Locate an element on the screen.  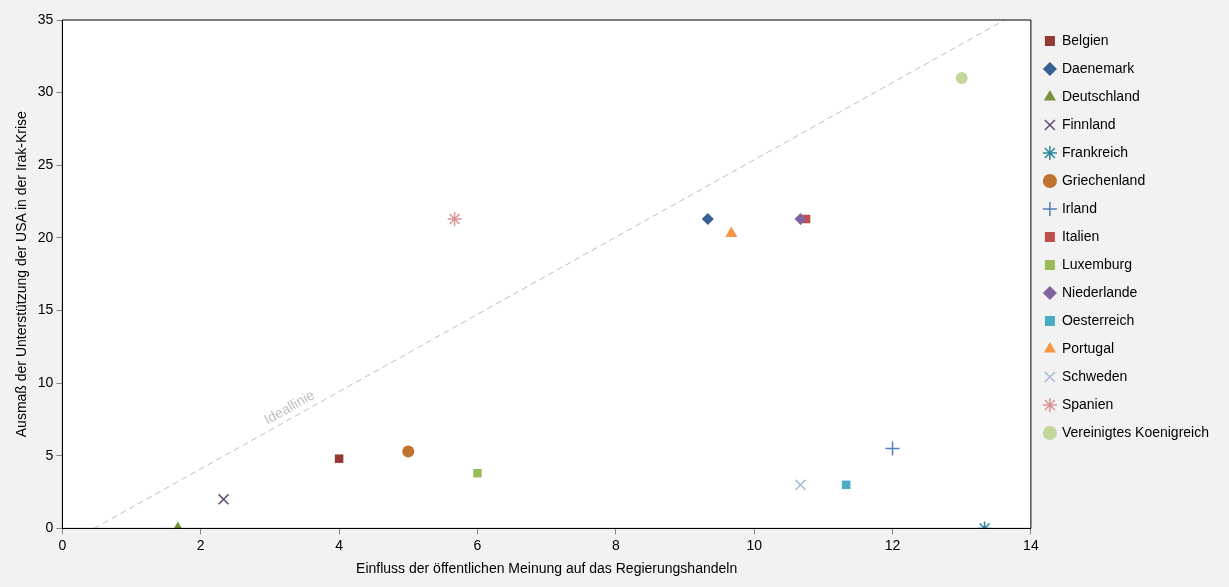
legend-label: Griechenland is located at coordinates (1103, 179).